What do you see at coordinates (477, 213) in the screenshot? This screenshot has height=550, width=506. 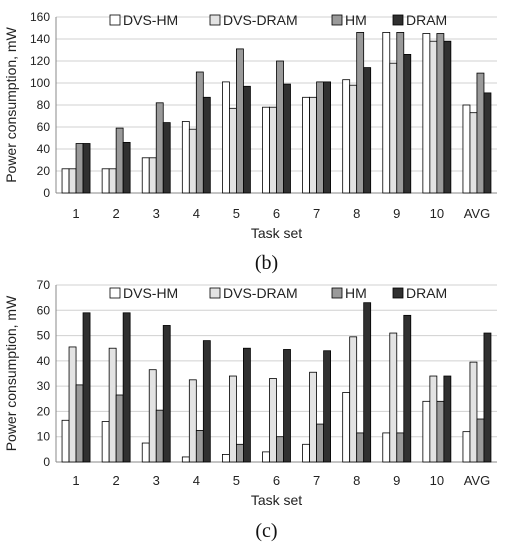 I see `x-tick-label: AVG` at bounding box center [477, 213].